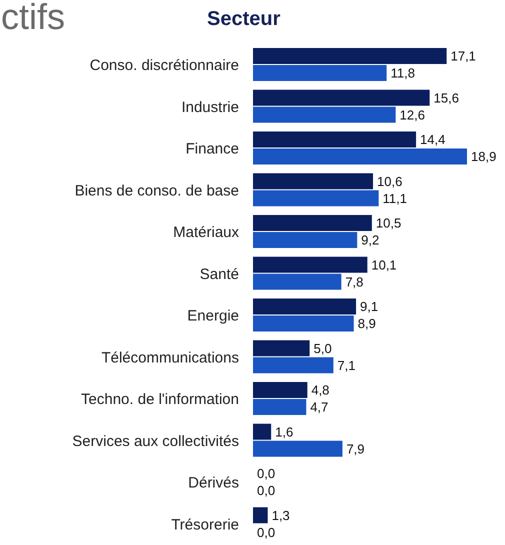  What do you see at coordinates (463, 56) in the screenshot?
I see `data-label: 17,1` at bounding box center [463, 56].